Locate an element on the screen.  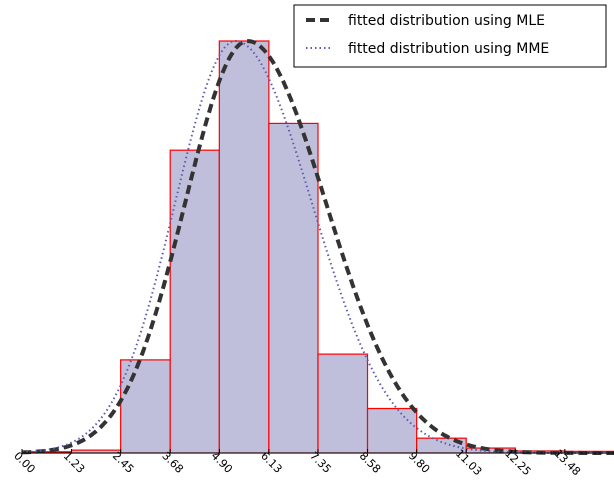
legend-mle-label: fitted distribution using MLE is located at coordinates (446, 21).